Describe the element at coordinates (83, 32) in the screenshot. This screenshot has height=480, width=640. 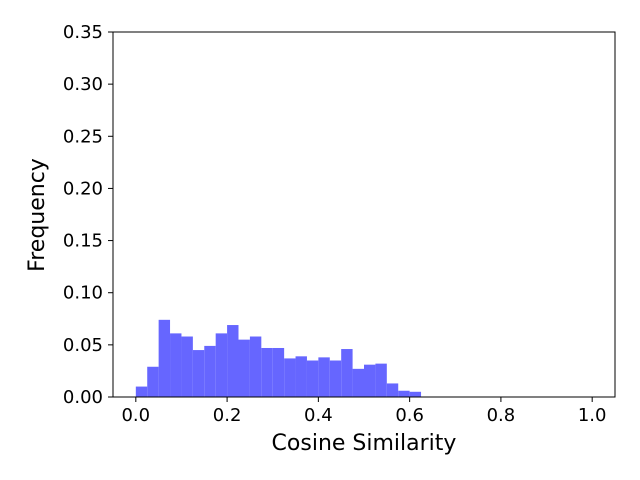
I see `y-tick-label: 0.35` at that location.